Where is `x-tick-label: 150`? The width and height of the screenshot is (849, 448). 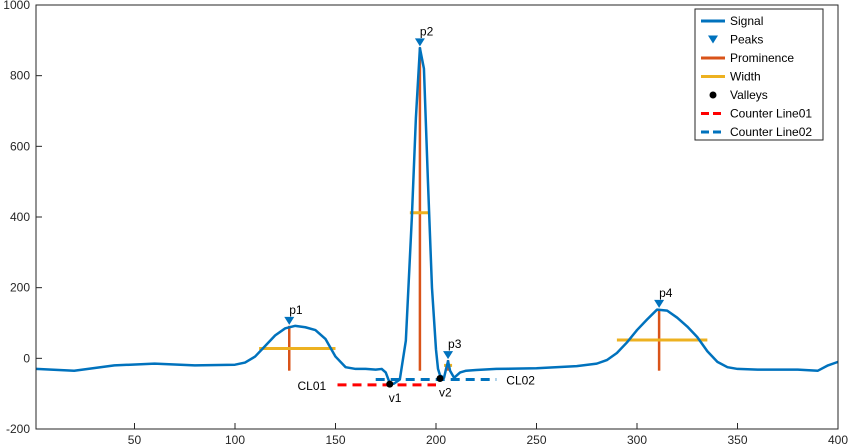 x-tick-label: 150 is located at coordinates (335, 440).